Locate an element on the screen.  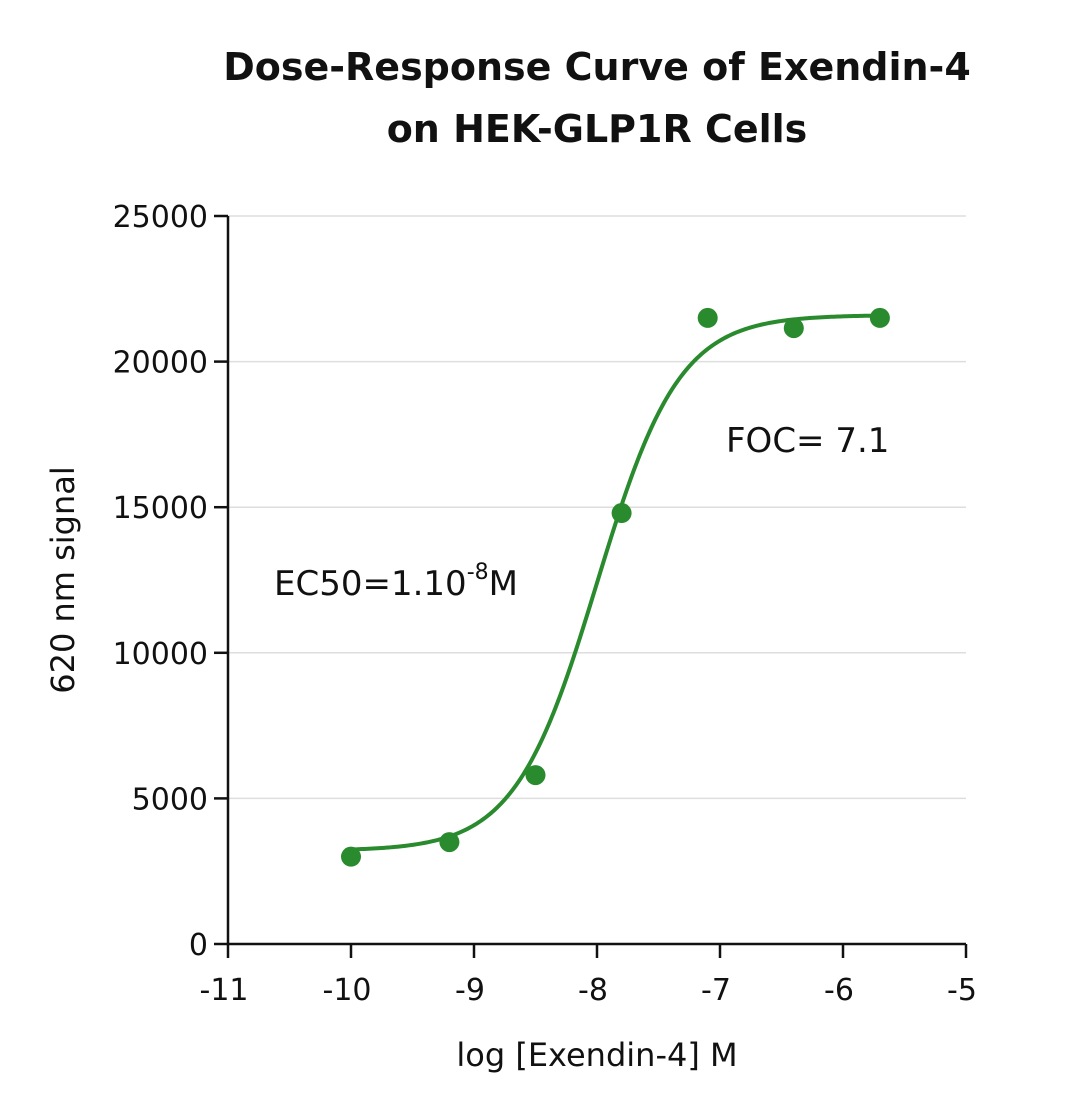
y-axis-label: 620 nm signal is located at coordinates (63, 580).